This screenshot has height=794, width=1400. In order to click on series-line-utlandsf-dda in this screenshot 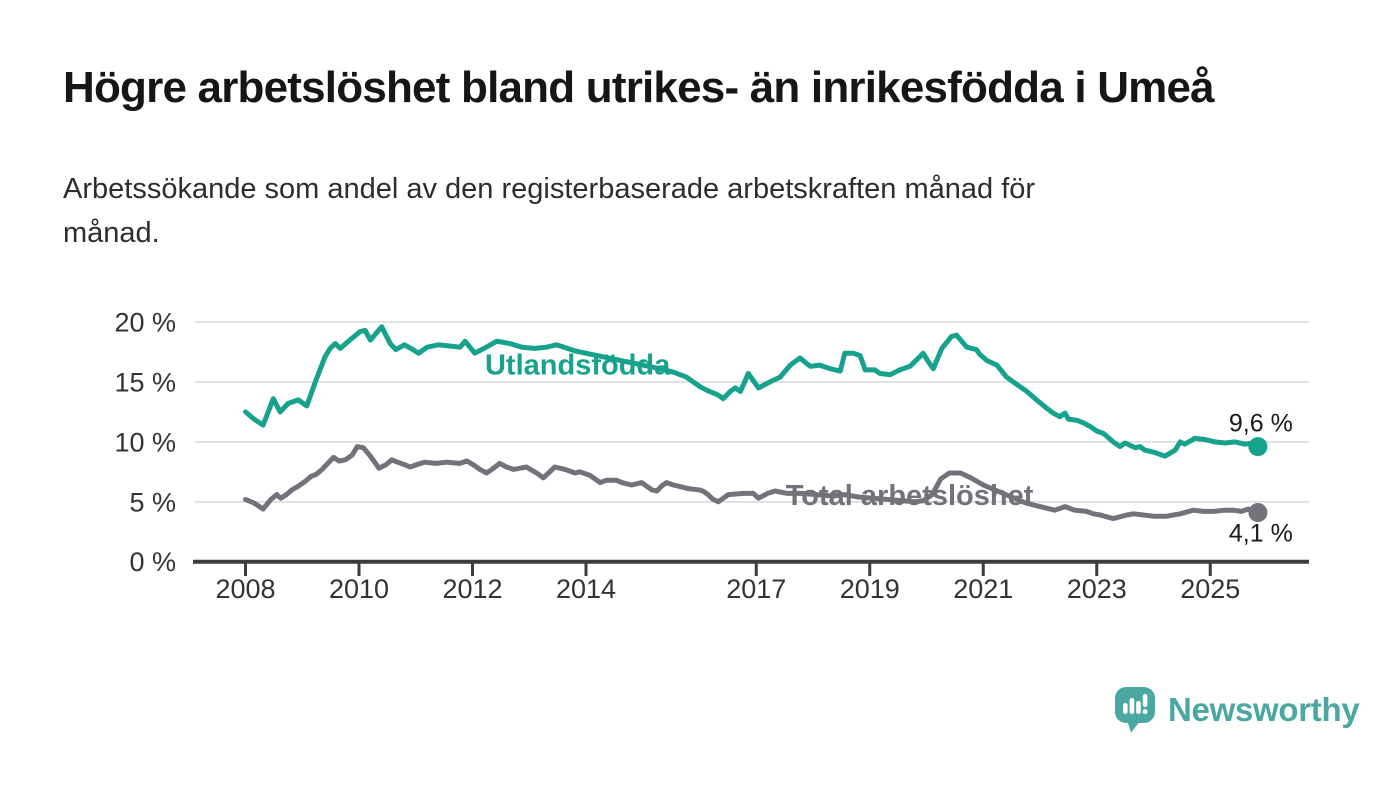, I will do `click(752, 391)`.